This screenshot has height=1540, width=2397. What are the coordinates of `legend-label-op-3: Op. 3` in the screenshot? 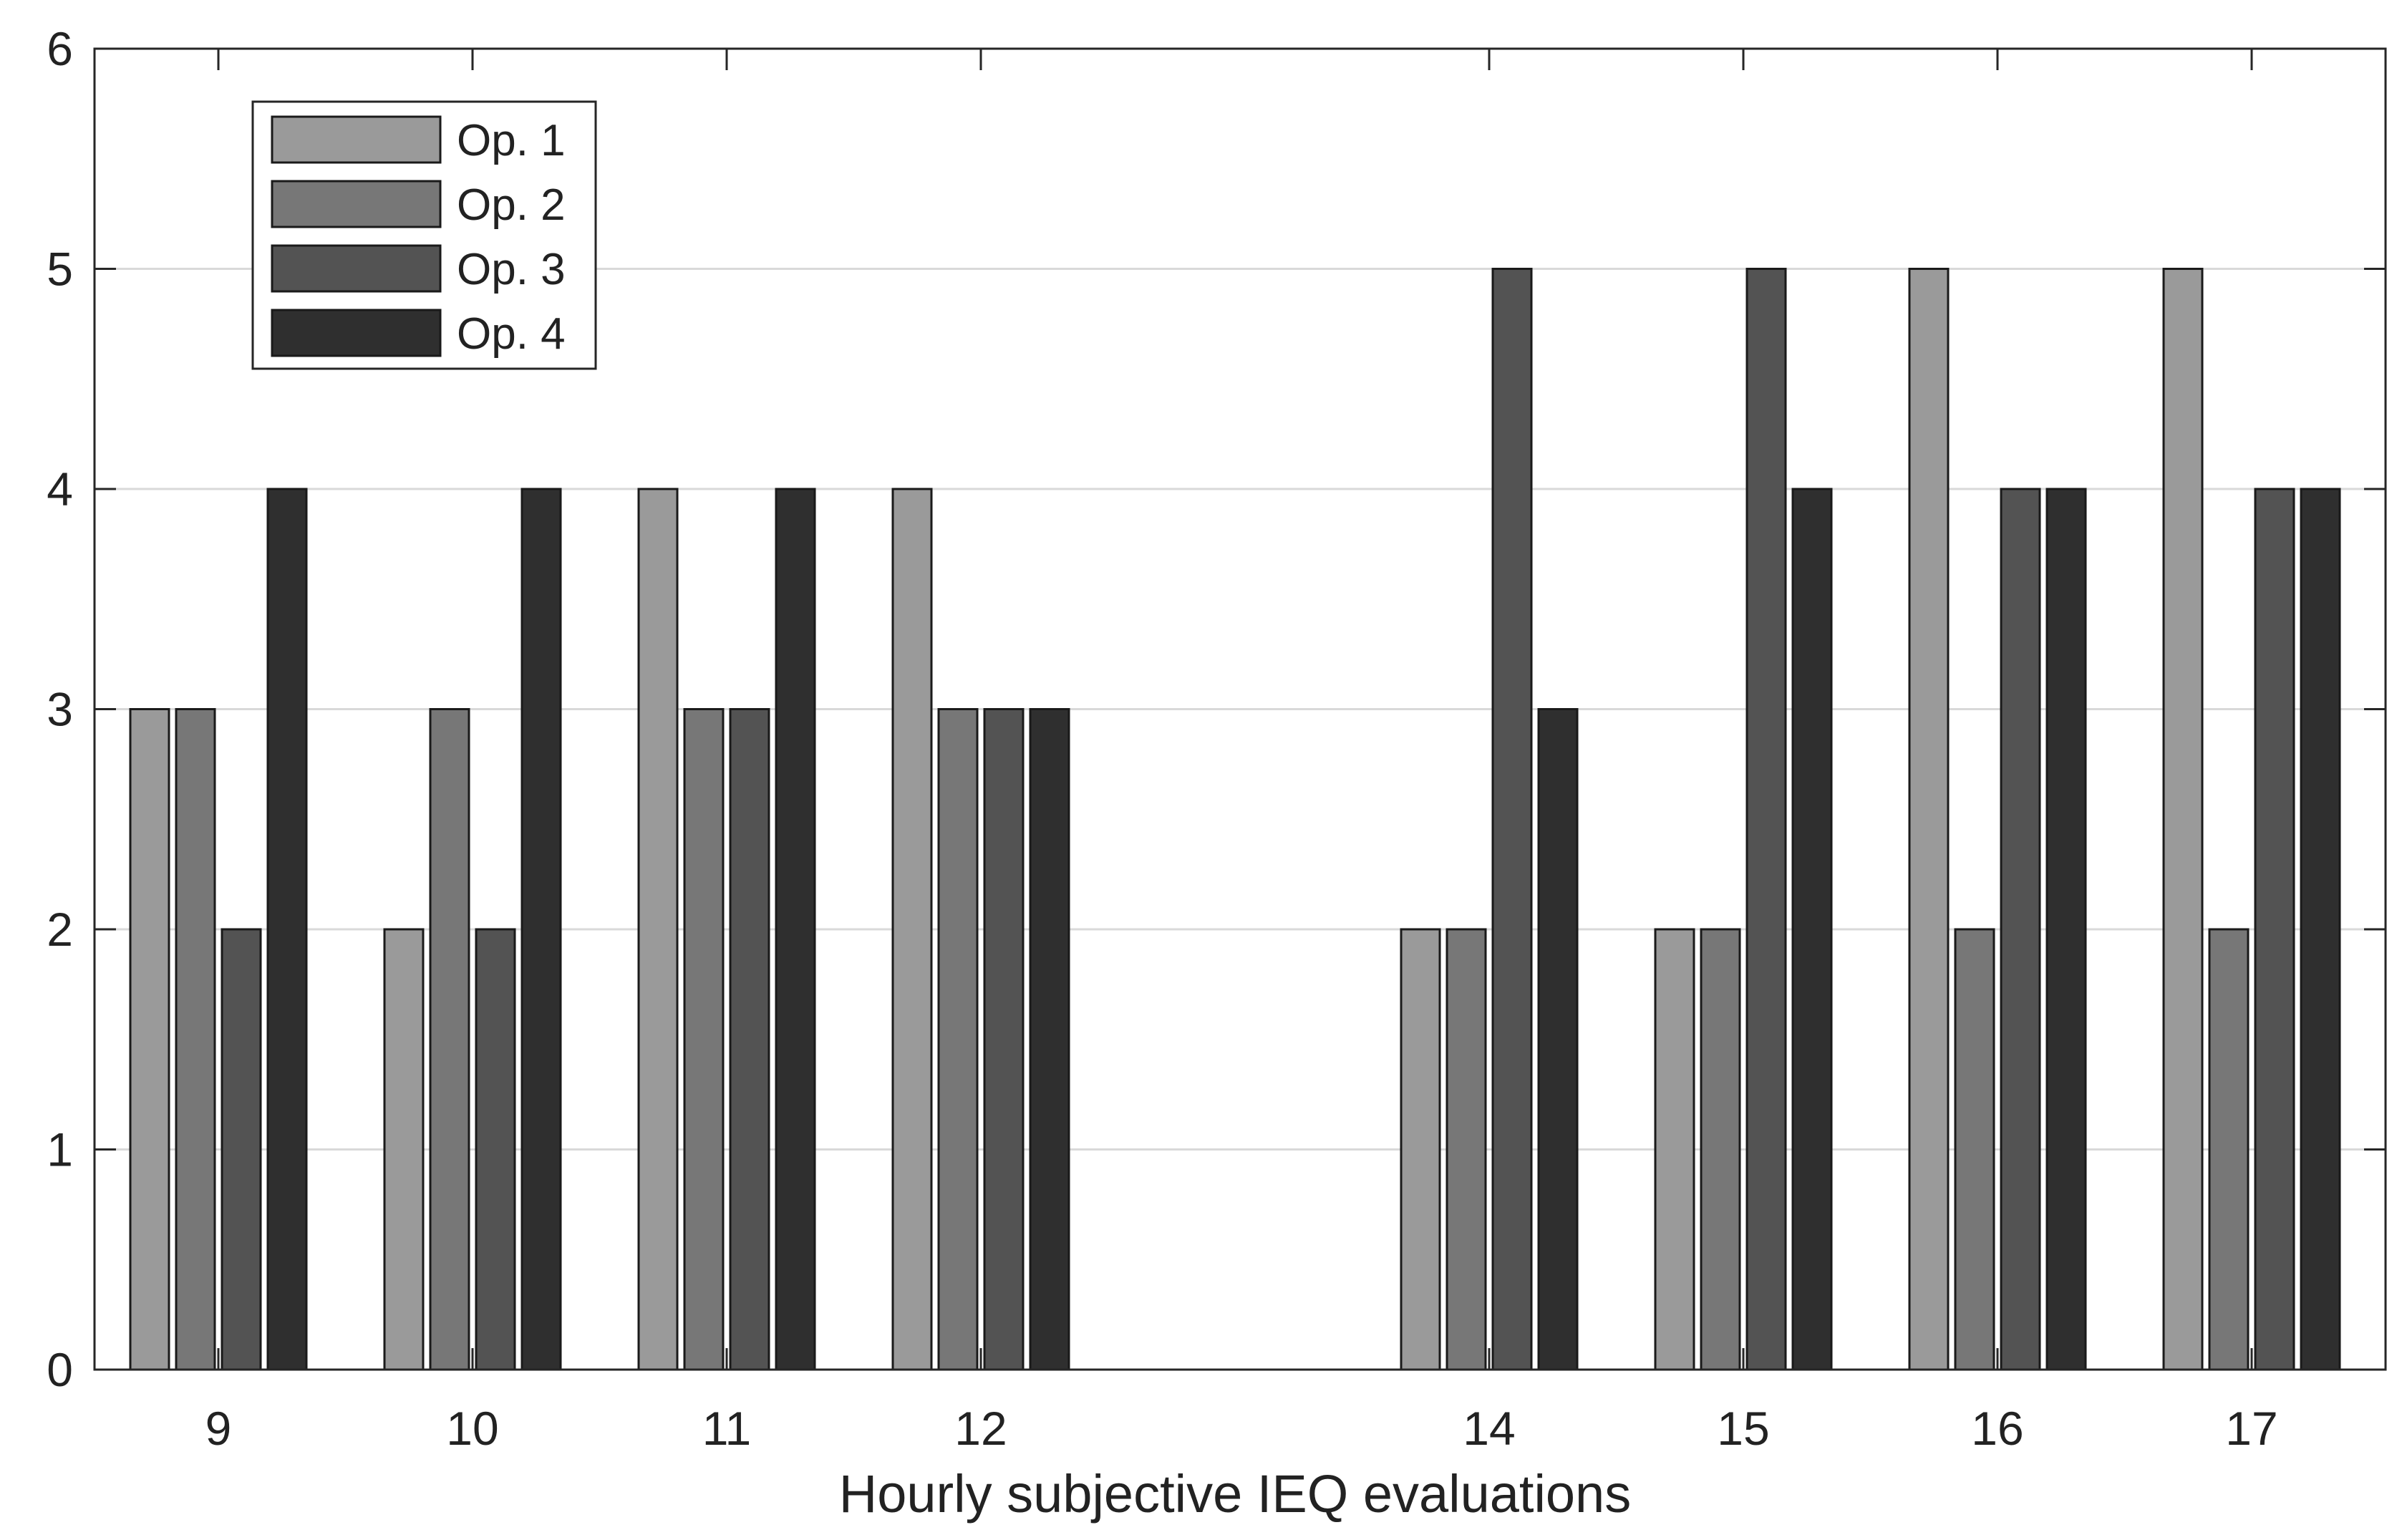 It's located at (511, 270).